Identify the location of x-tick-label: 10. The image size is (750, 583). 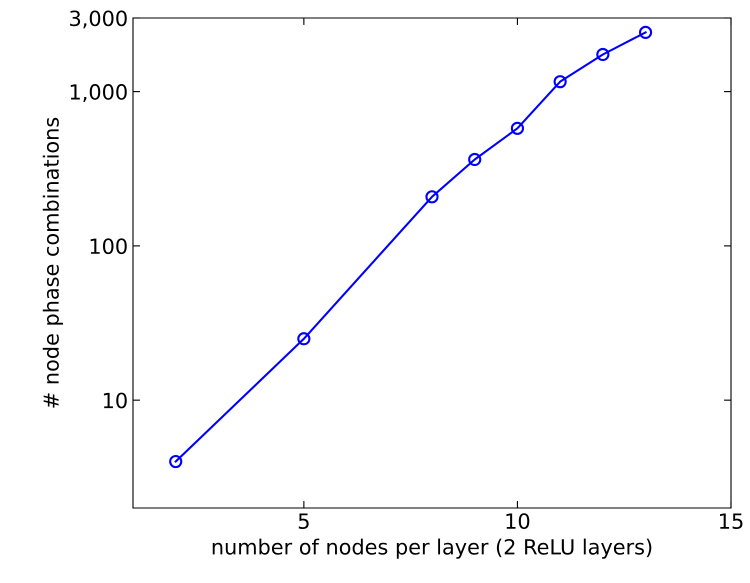
(518, 521).